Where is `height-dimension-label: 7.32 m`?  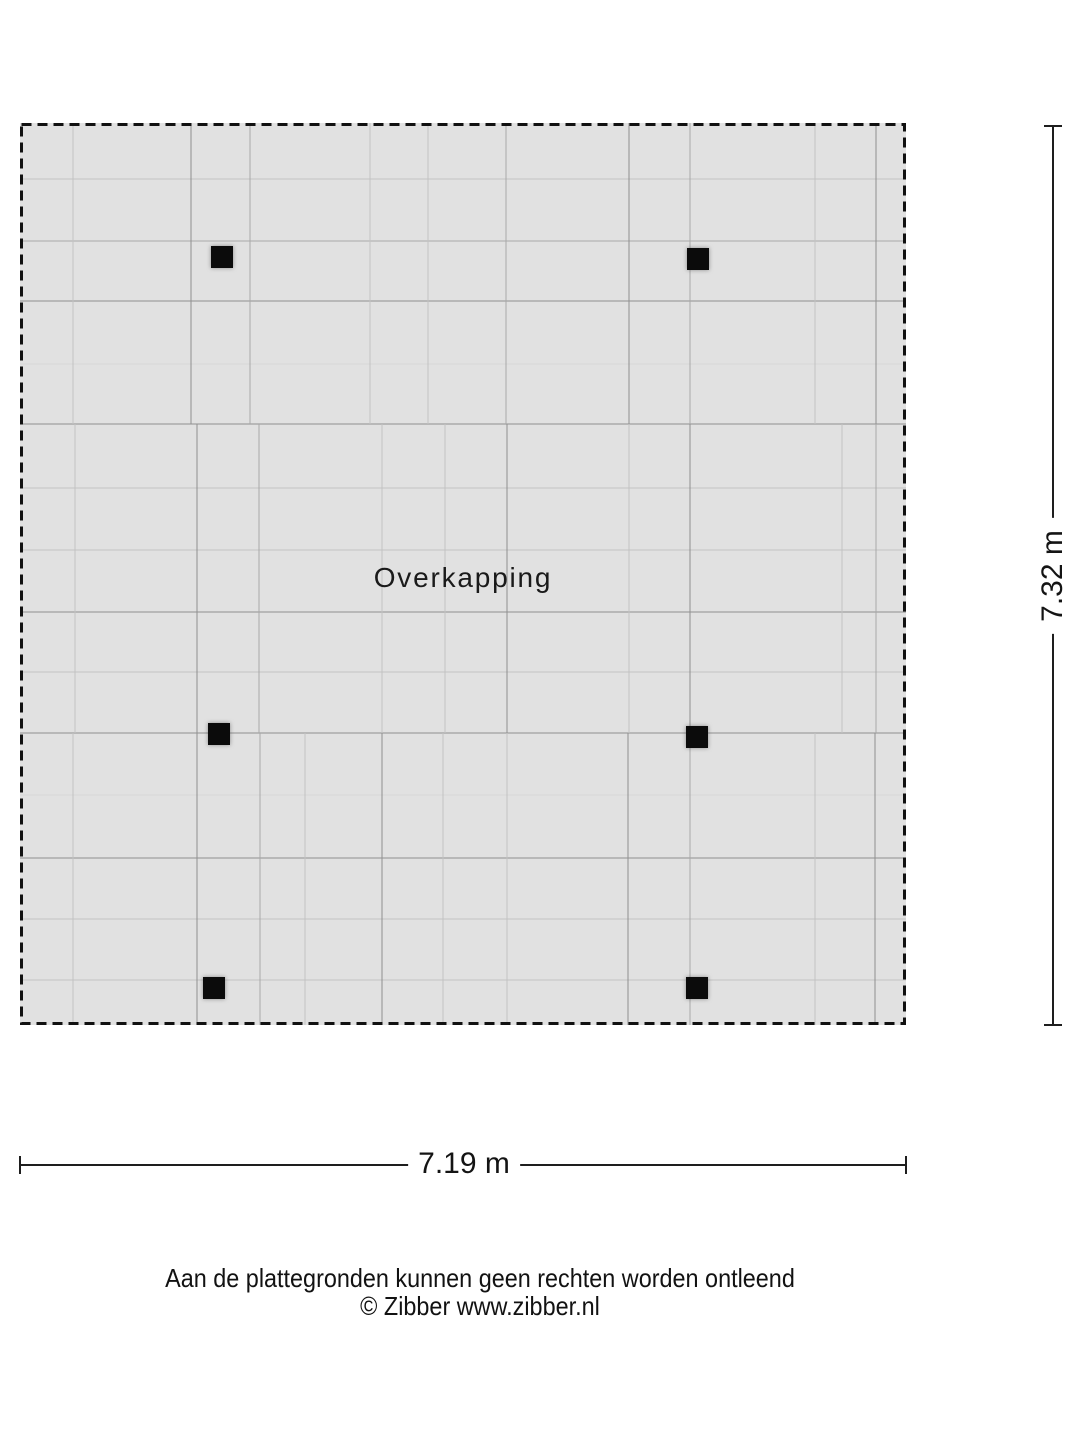
height-dimension-label: 7.32 m is located at coordinates (1053, 576).